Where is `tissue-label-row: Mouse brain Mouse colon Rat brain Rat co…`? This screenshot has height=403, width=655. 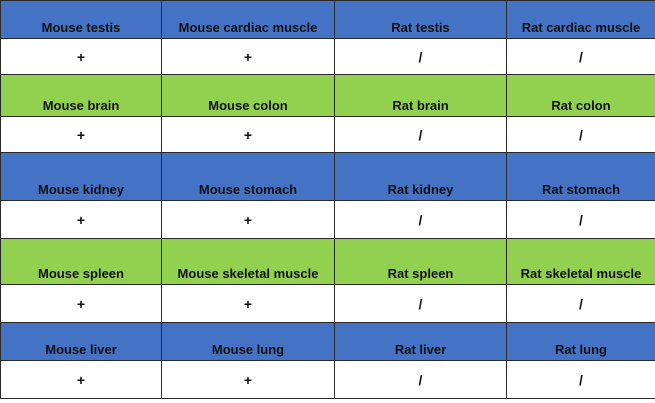 tissue-label-row: Mouse brain Mouse colon Rat brain Rat co… is located at coordinates (327, 95).